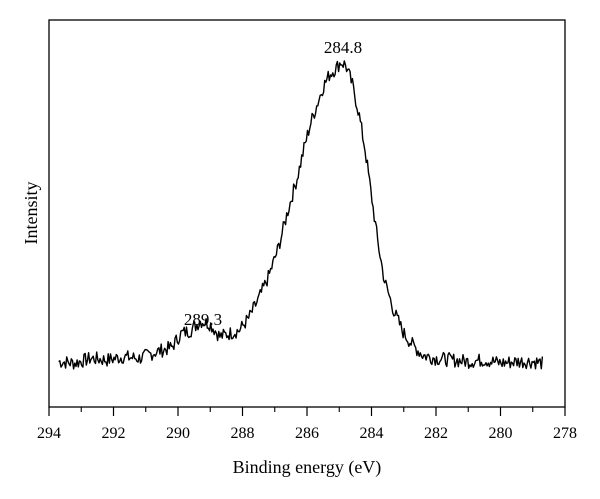 Image resolution: width=600 pixels, height=499 pixels. What do you see at coordinates (114, 433) in the screenshot?
I see `x-tick-label-292: 292` at bounding box center [114, 433].